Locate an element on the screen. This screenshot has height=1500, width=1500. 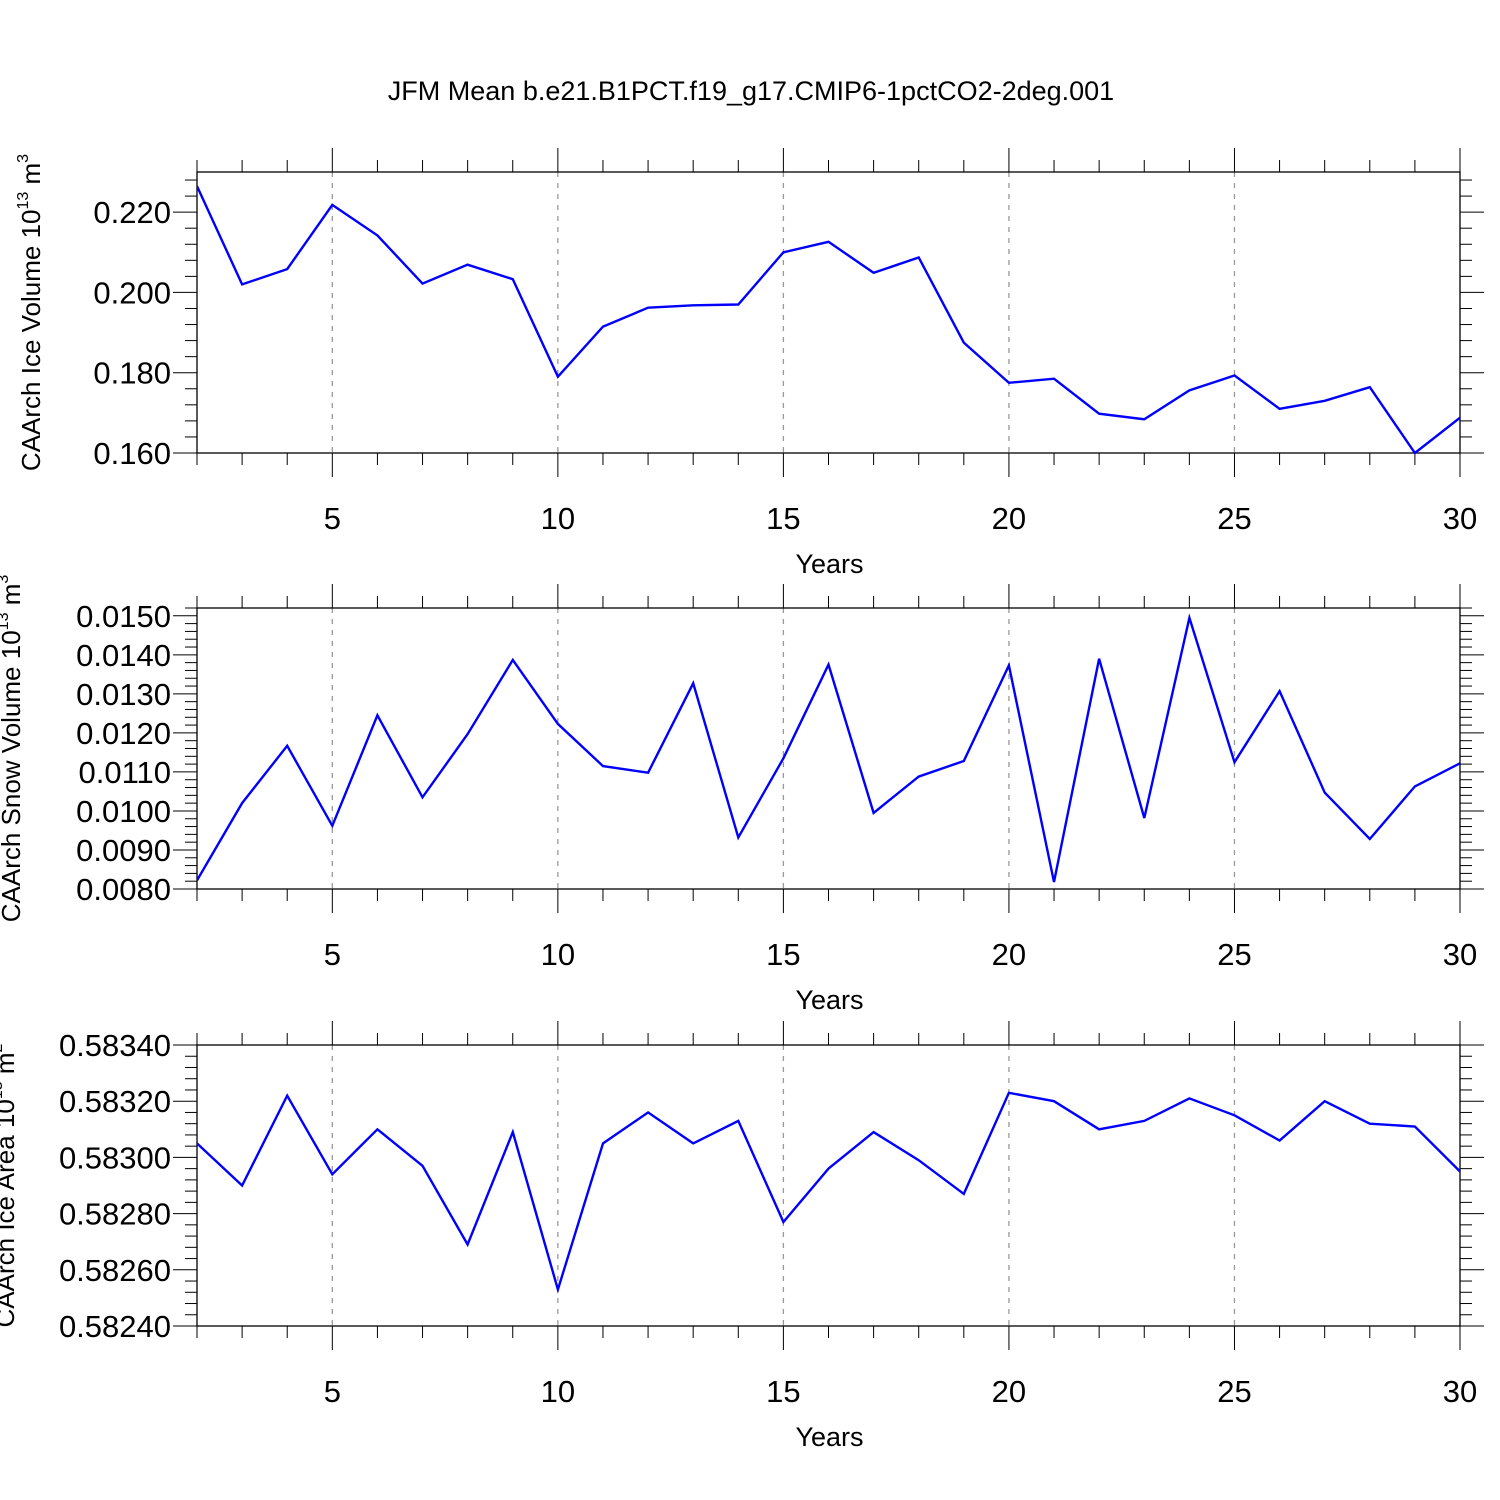
y-tick-label: 0.180 is located at coordinates (132, 373).